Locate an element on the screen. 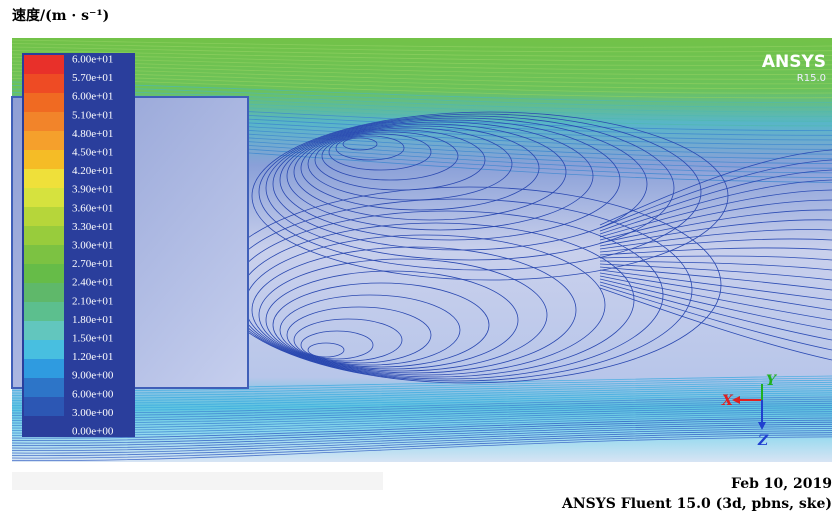 This screenshot has width=840, height=518. footer-date: Feb 10, 2019 is located at coordinates (781, 484).